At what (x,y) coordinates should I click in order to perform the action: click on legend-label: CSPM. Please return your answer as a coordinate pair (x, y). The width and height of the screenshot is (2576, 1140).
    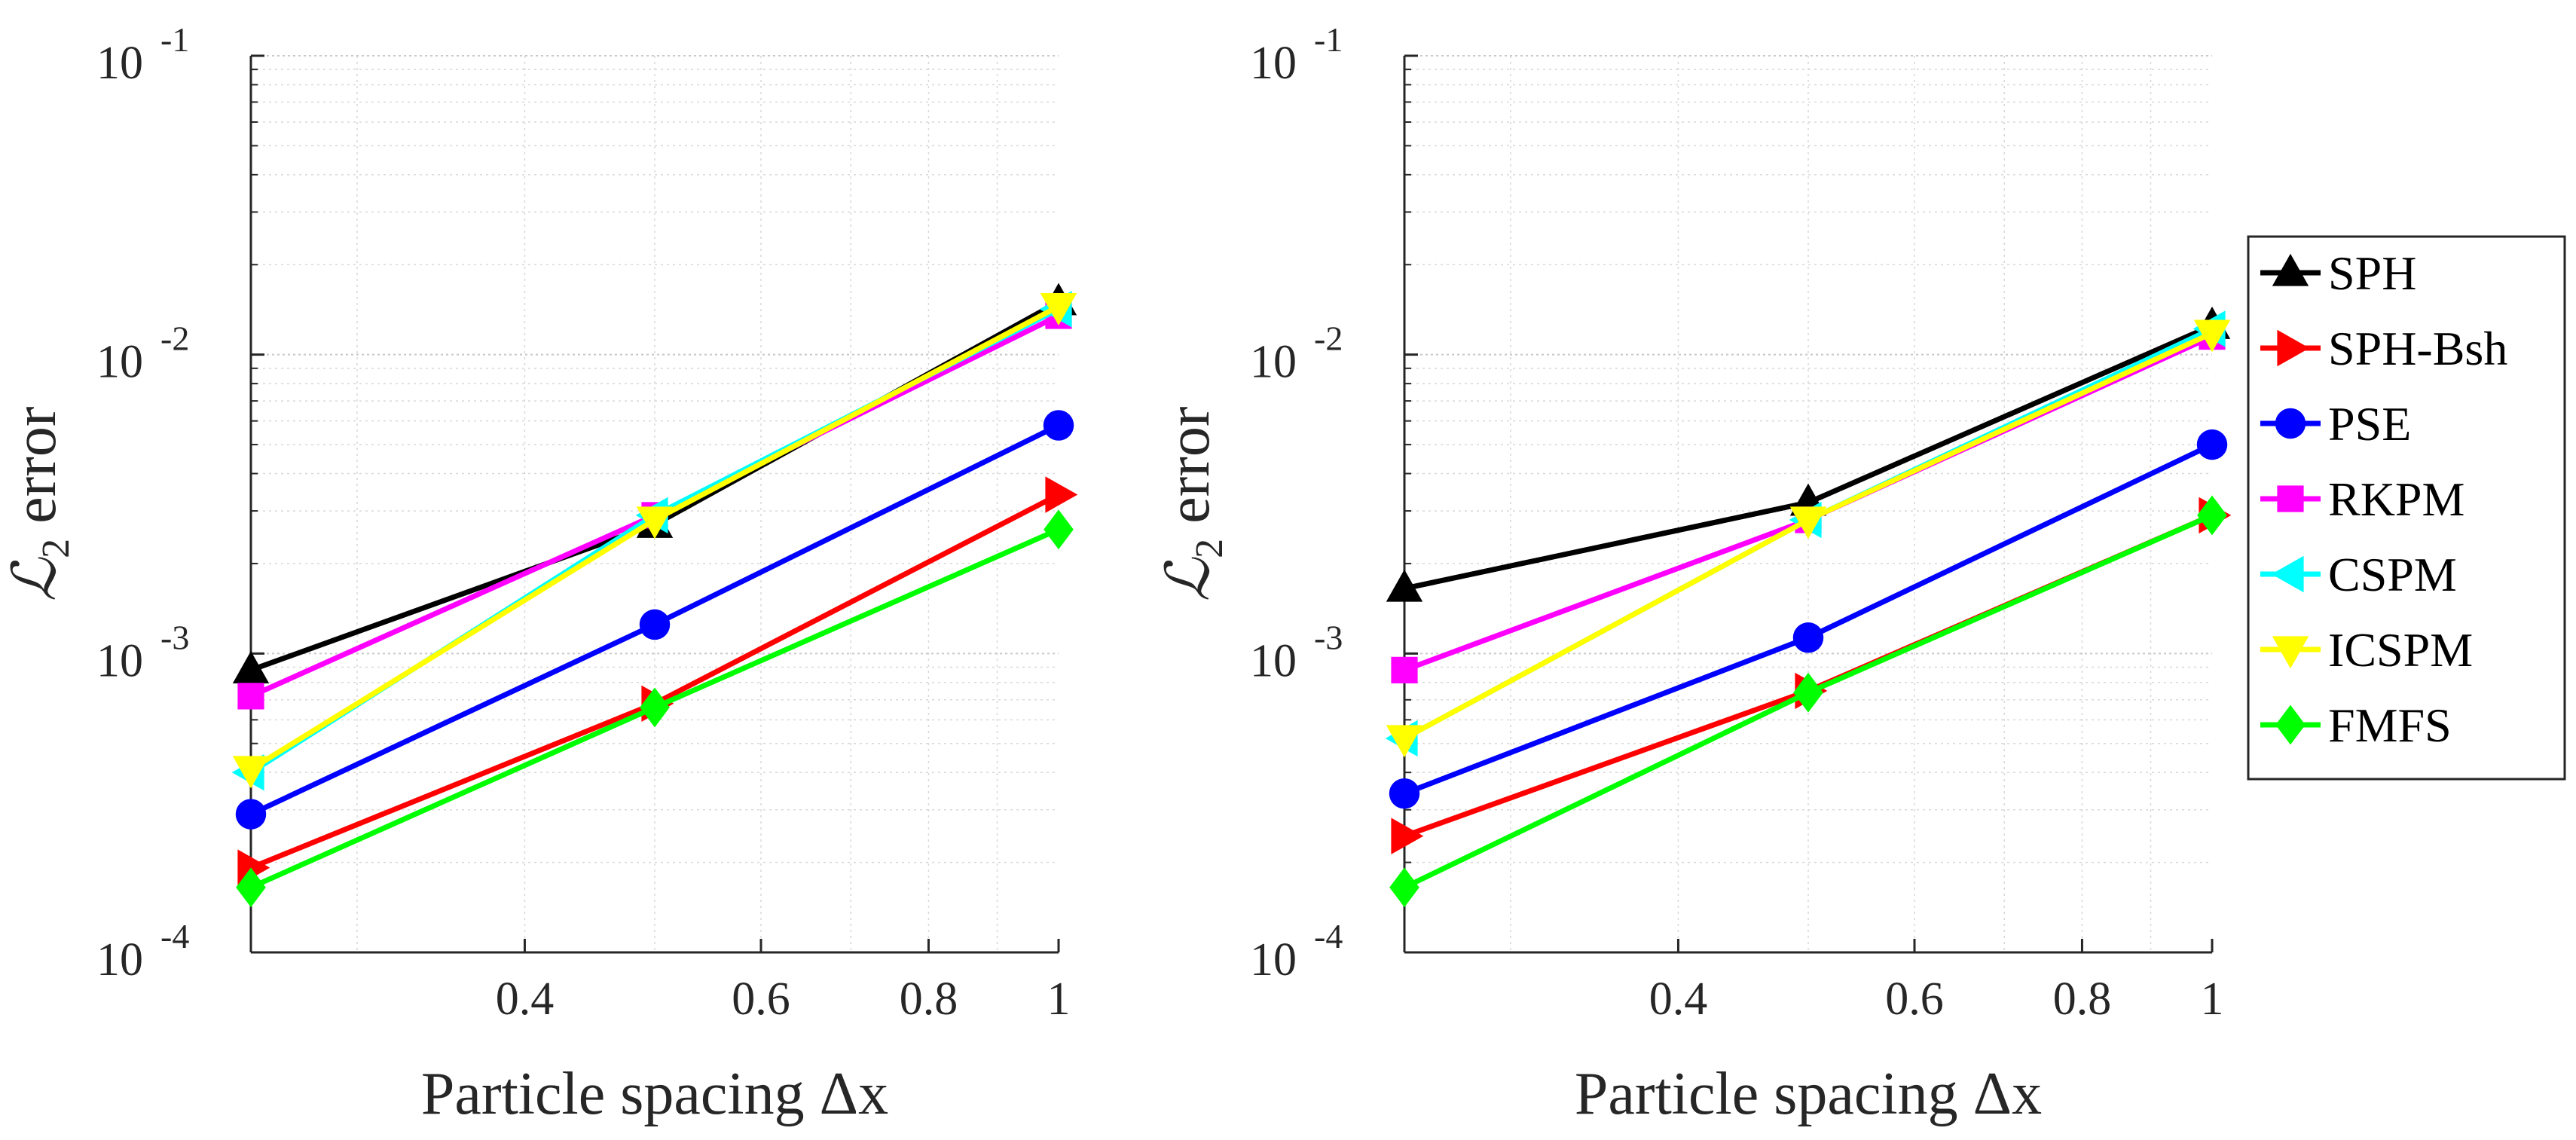
    Looking at the image, I should click on (2392, 575).